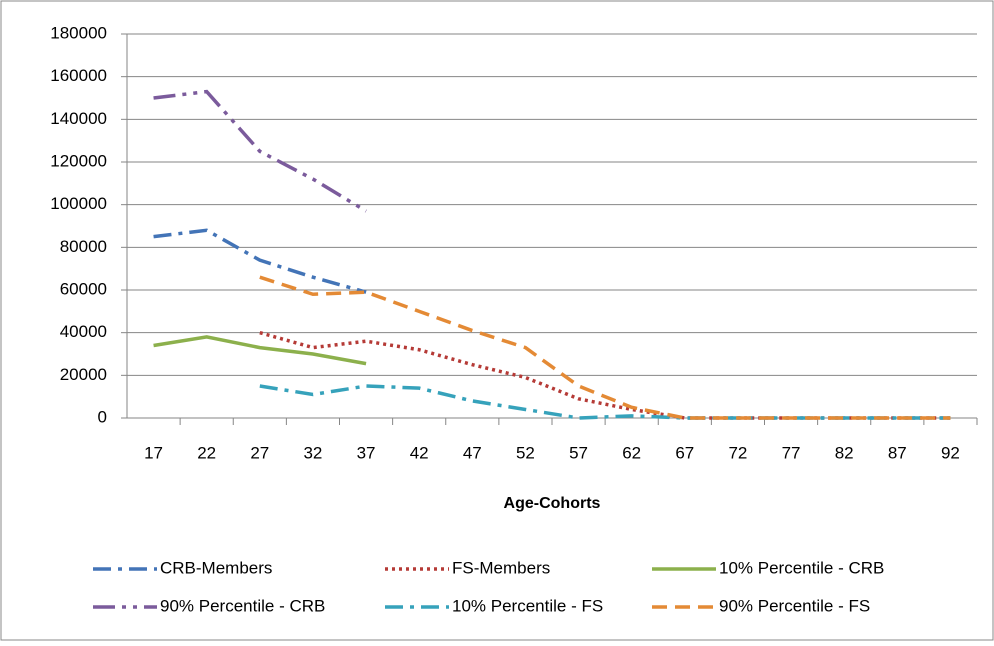  I want to click on y-tick-label: 0, so click(102, 416).